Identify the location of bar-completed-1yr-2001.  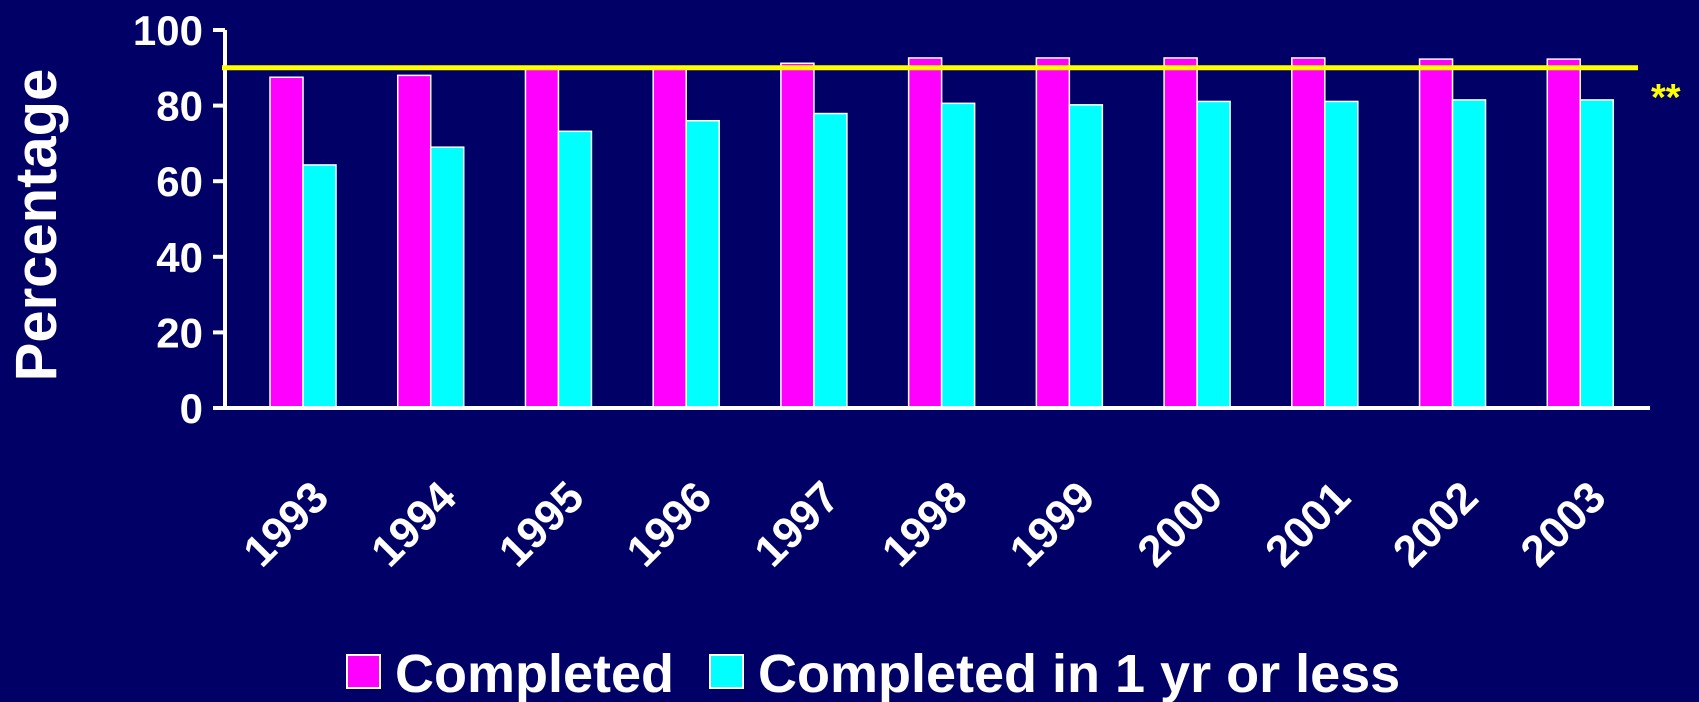
(1341, 254).